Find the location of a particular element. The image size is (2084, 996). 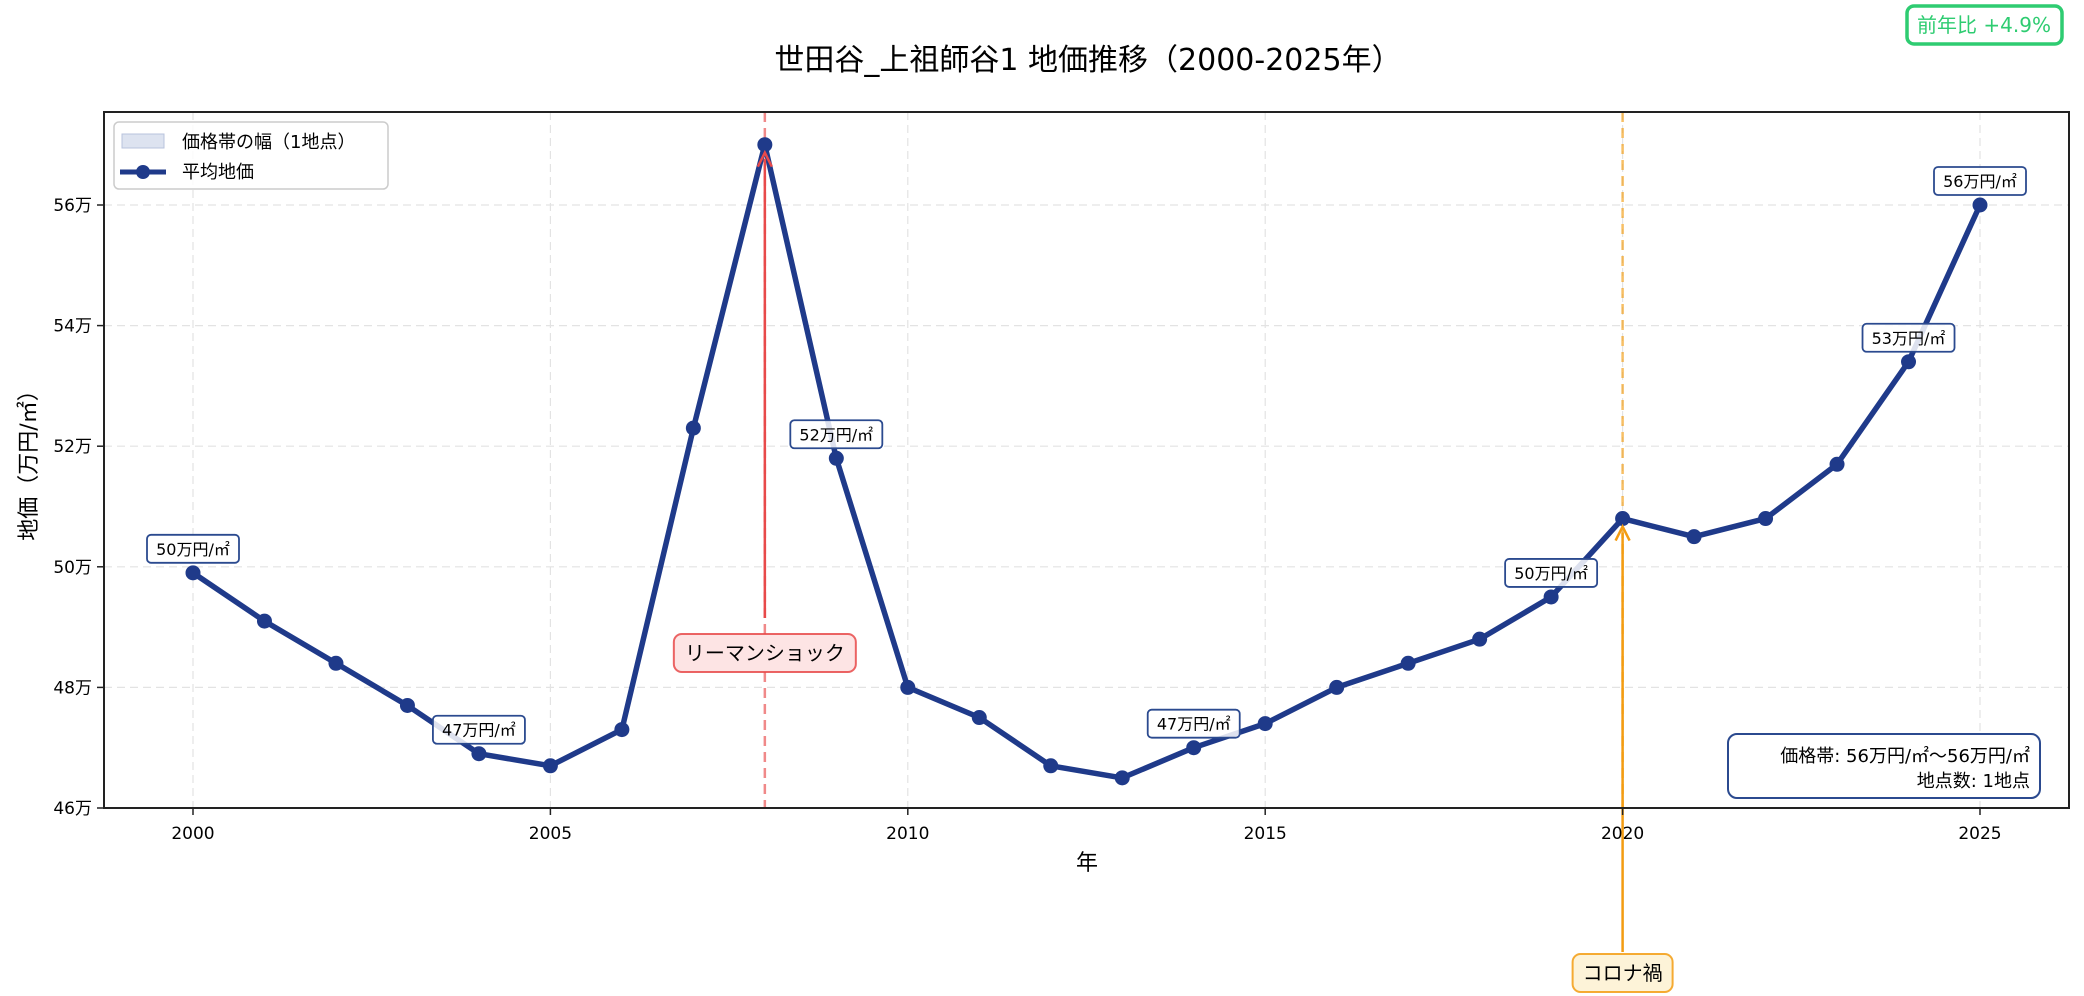

point-value-label: 52万円/㎡ is located at coordinates (836, 434).